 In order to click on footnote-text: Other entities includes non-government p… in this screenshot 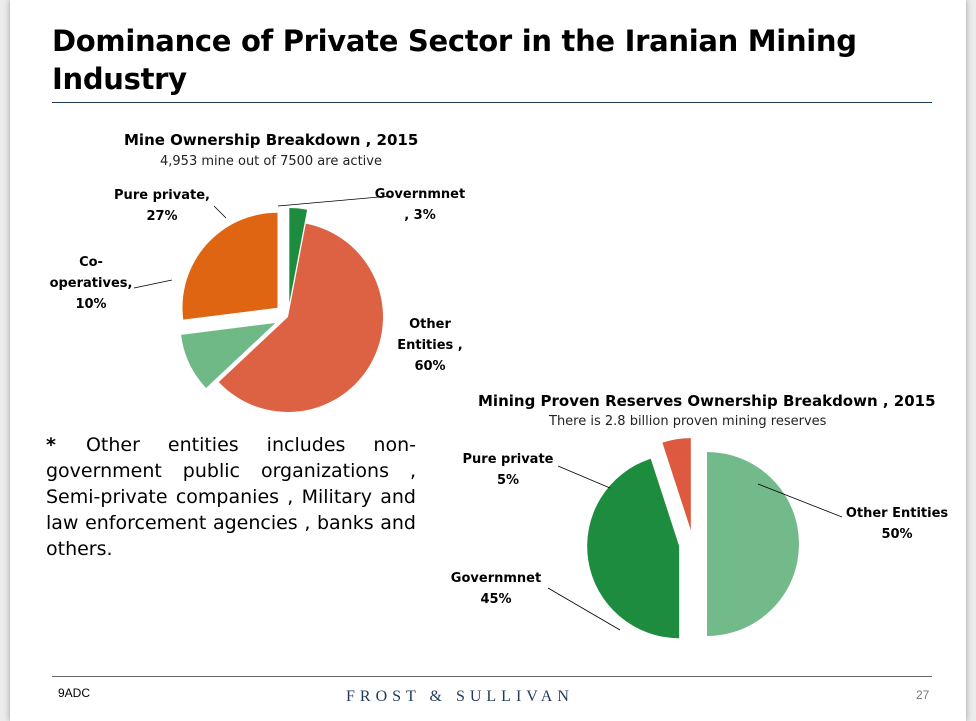, I will do `click(231, 497)`.